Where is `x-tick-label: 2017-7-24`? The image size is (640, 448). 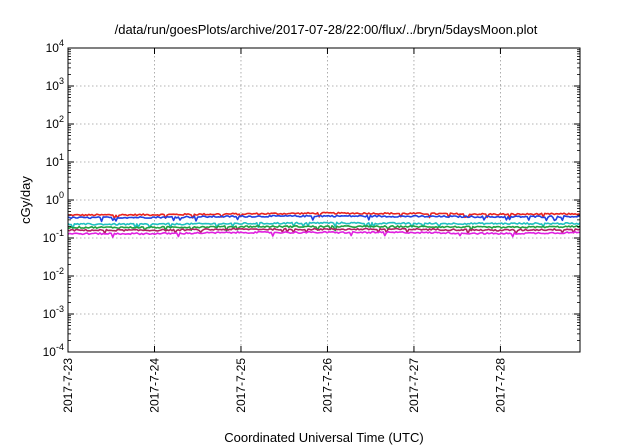
x-tick-label: 2017-7-24 is located at coordinates (154, 385).